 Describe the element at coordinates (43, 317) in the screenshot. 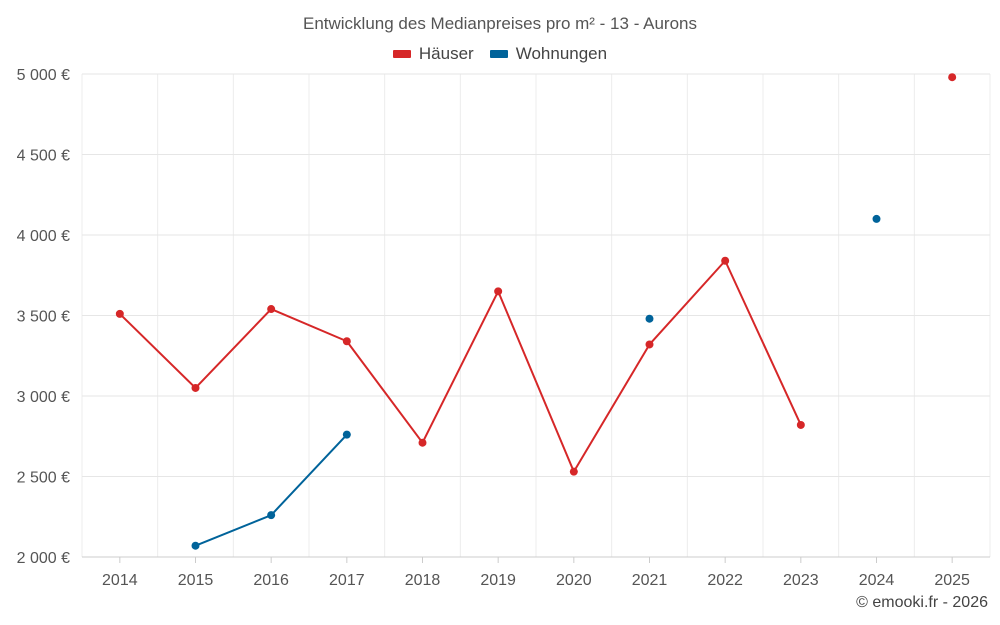

I see `y-tick-label: 3 500 €` at that location.